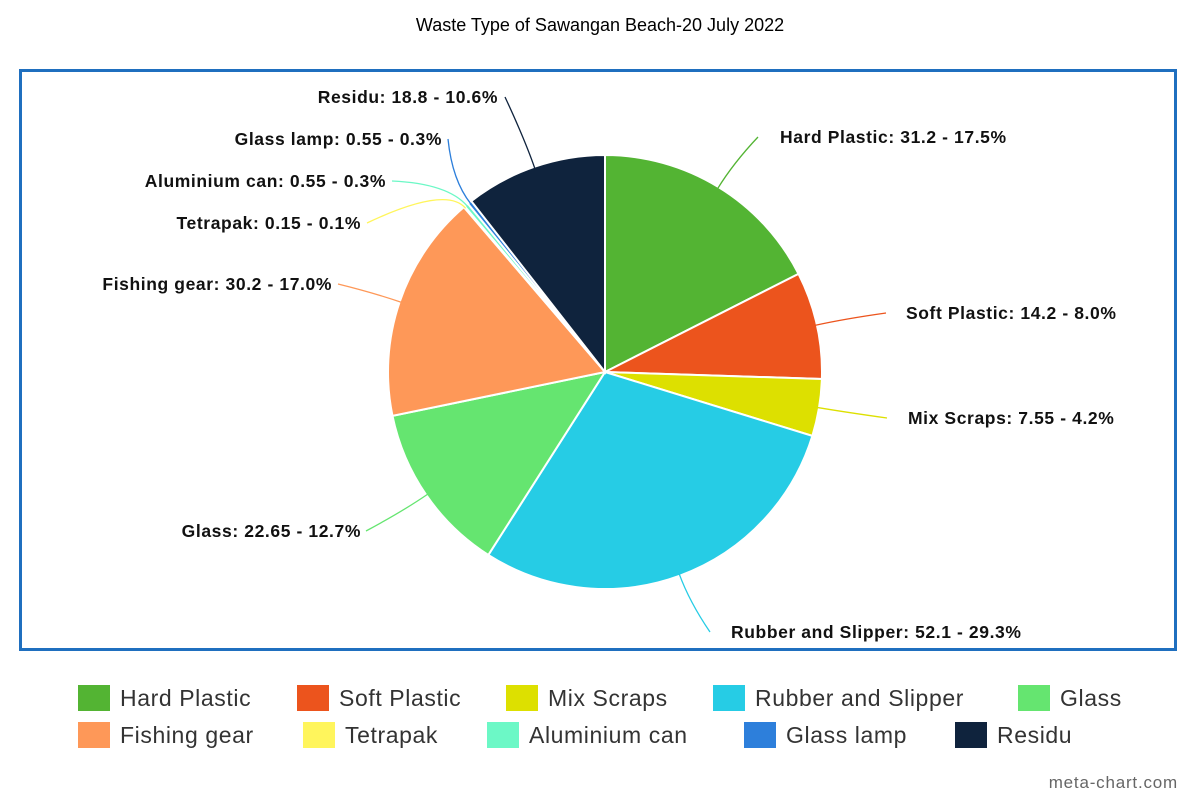  What do you see at coordinates (1091, 698) in the screenshot?
I see `legend-label: Glass` at bounding box center [1091, 698].